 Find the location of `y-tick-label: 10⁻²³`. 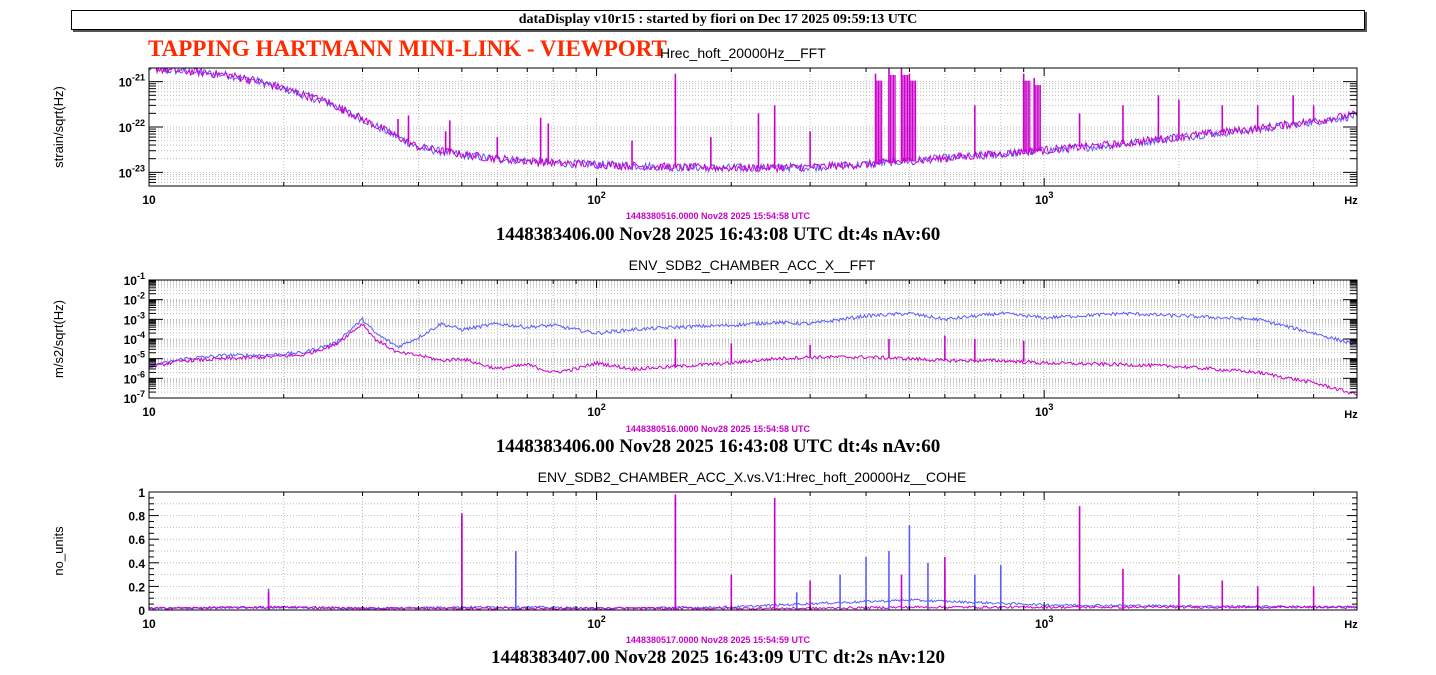

y-tick-label: 10⁻²³ is located at coordinates (132, 171).